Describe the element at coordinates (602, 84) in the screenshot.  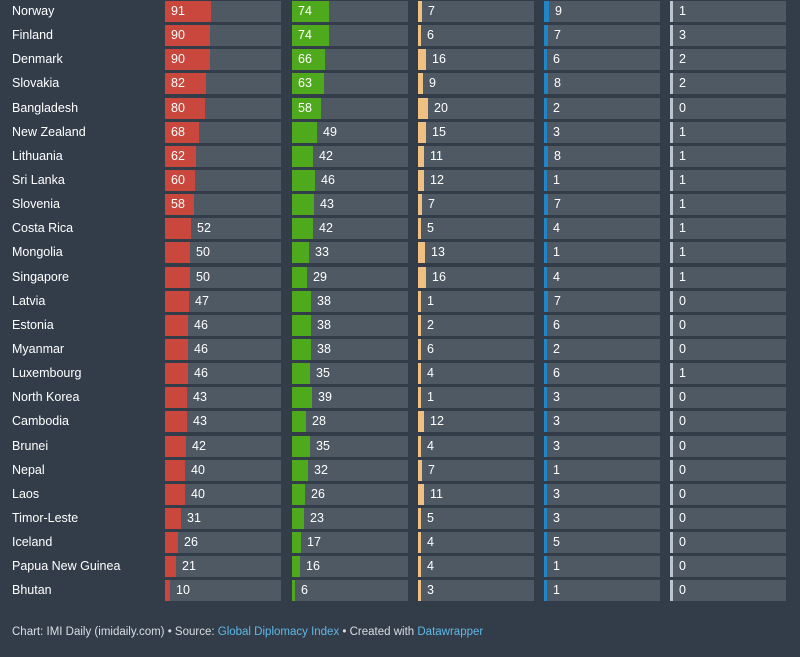
I see `value-cell: 8` at that location.